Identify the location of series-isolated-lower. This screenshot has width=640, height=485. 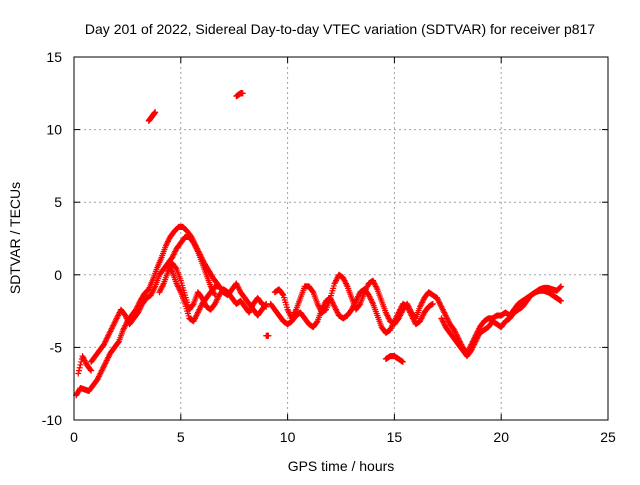
(334, 348).